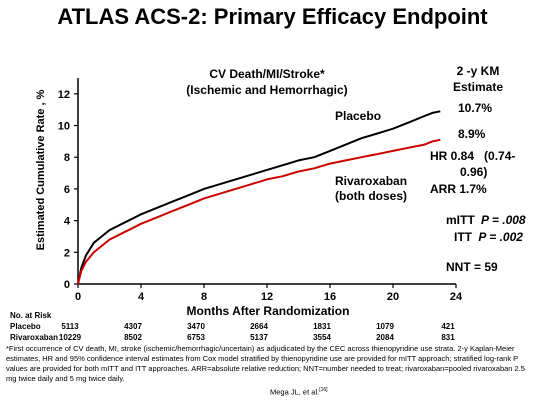 This screenshot has height=405, width=540. Describe the element at coordinates (259, 337) in the screenshot. I see `risk-cell: 5137` at that location.